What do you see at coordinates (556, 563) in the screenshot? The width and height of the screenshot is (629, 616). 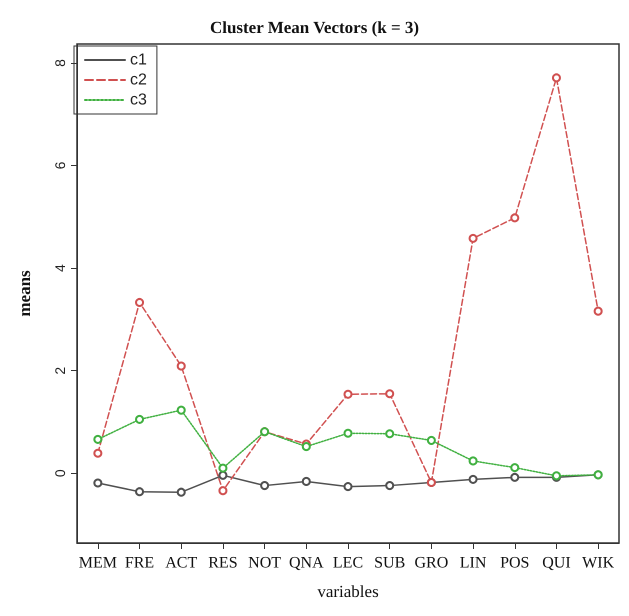 I see `x-tick-label: QUI` at bounding box center [556, 563].